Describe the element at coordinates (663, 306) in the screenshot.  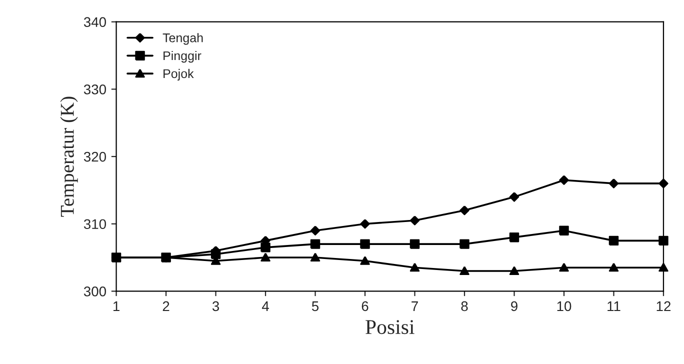
I see `x-tick-label: 12` at that location.